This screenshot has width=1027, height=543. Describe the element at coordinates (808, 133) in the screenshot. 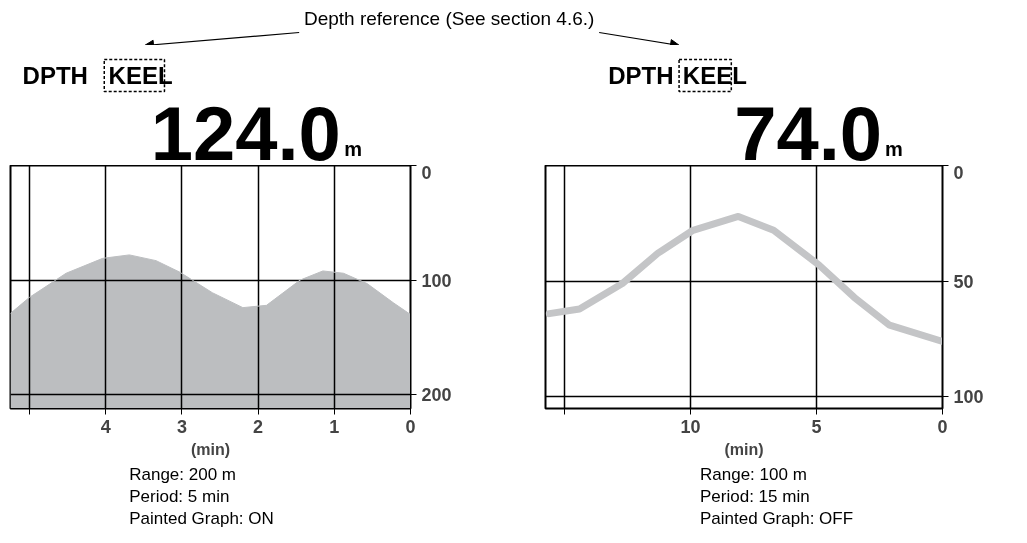

I see `annotation: 74.0` at that location.